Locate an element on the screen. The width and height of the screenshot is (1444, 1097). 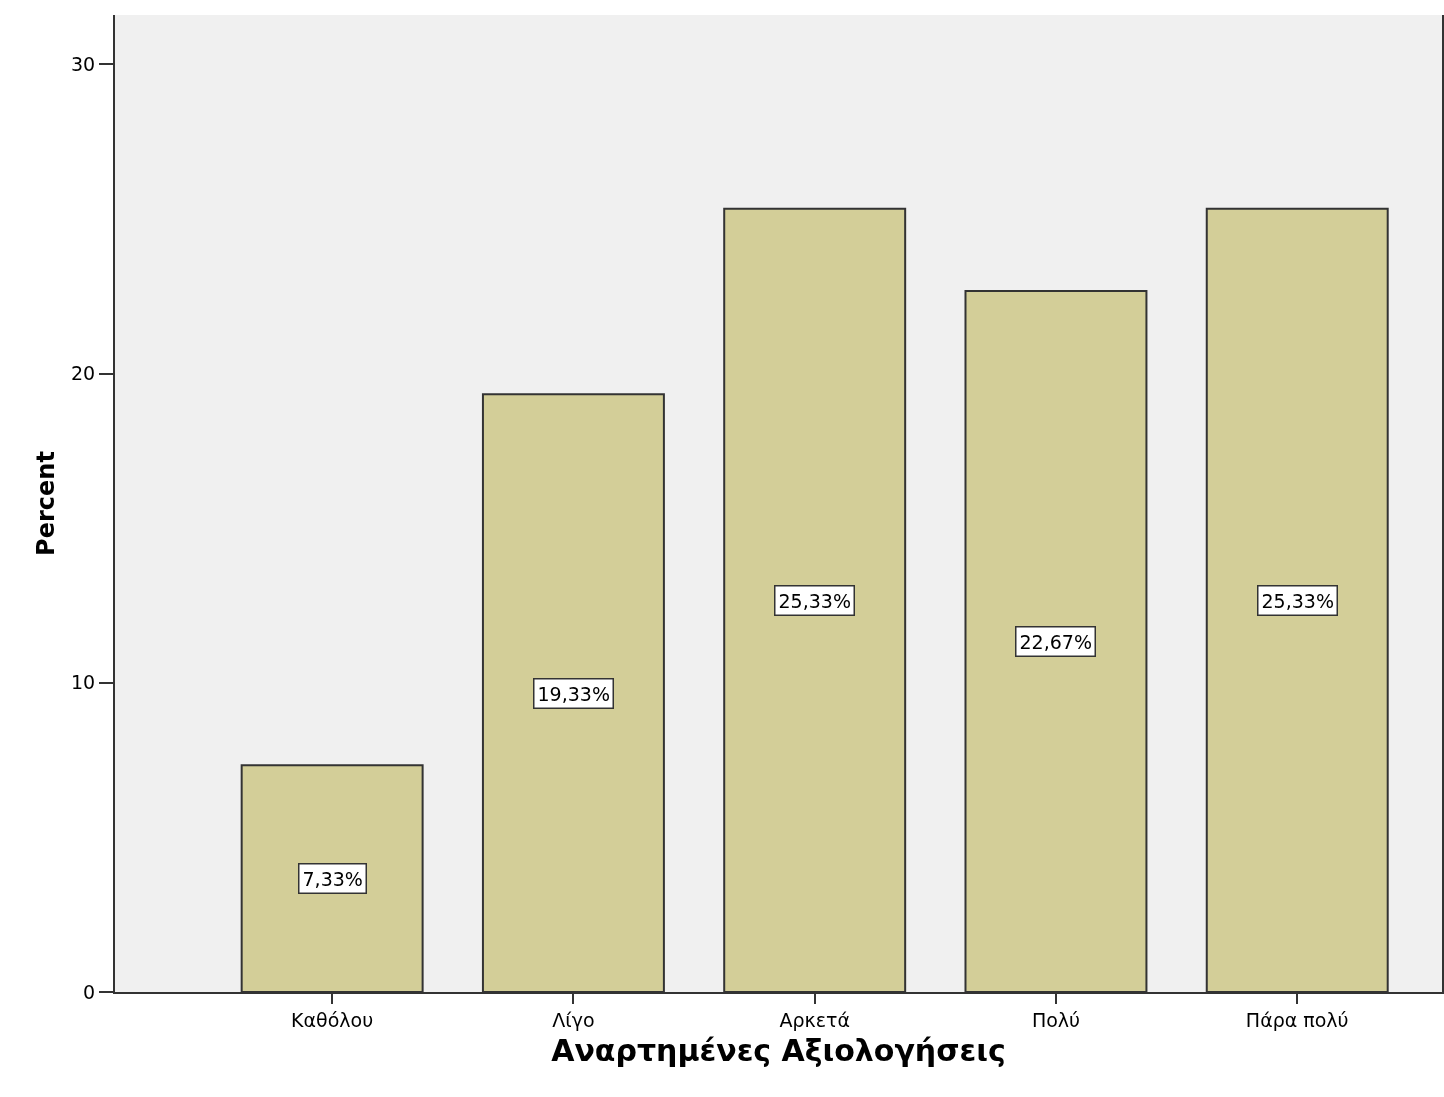
x-tick-label: Πάρα πολύ is located at coordinates (1297, 1019).